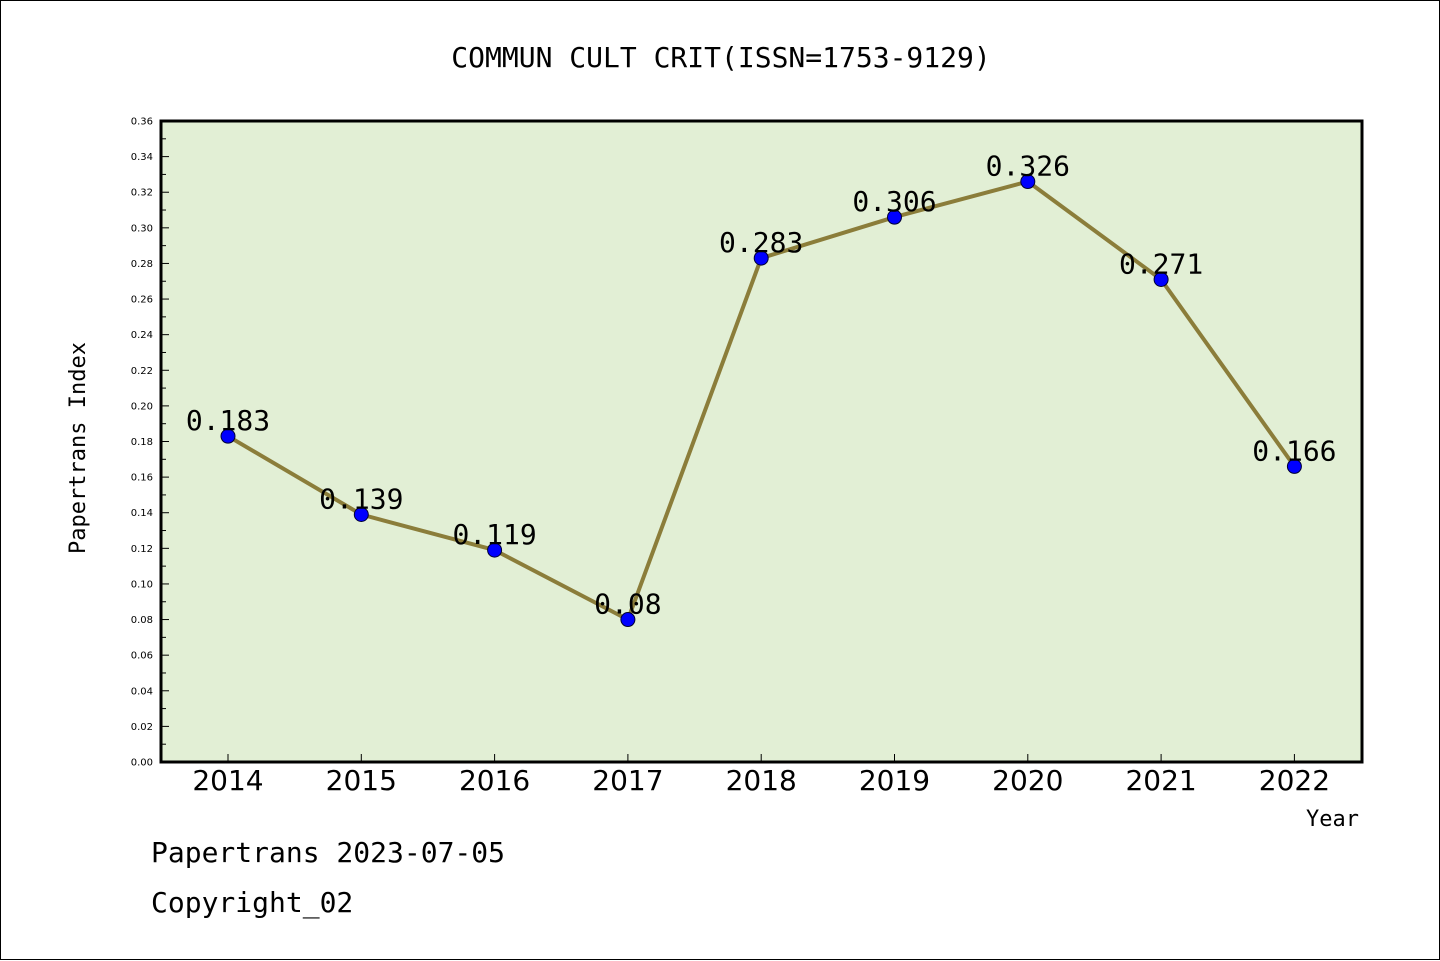  What do you see at coordinates (142, 122) in the screenshot?
I see `y-tick-label: 0.36` at bounding box center [142, 122].